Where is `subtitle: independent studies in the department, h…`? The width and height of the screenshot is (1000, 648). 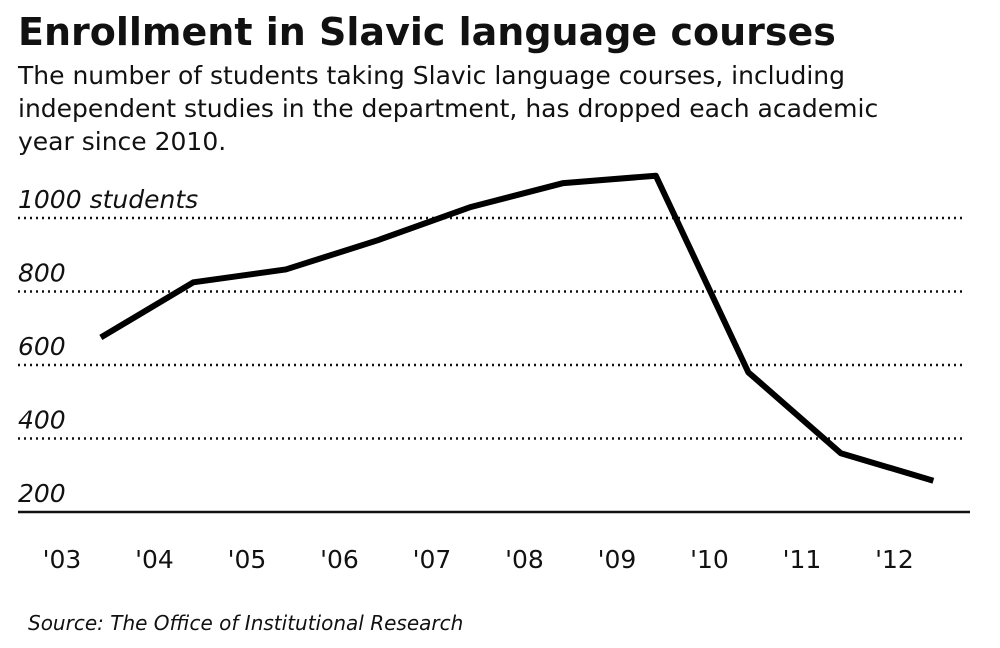 subtitle: independent studies in the department, h… is located at coordinates (448, 108).